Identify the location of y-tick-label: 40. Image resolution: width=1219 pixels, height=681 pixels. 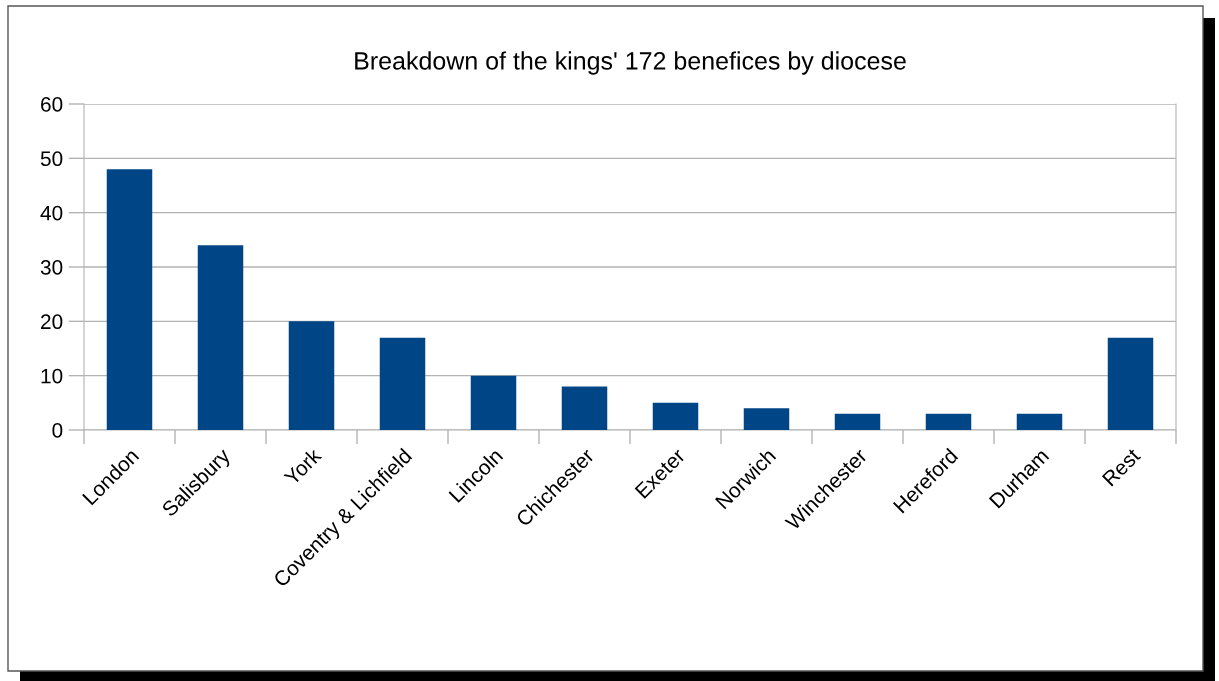
(51, 213).